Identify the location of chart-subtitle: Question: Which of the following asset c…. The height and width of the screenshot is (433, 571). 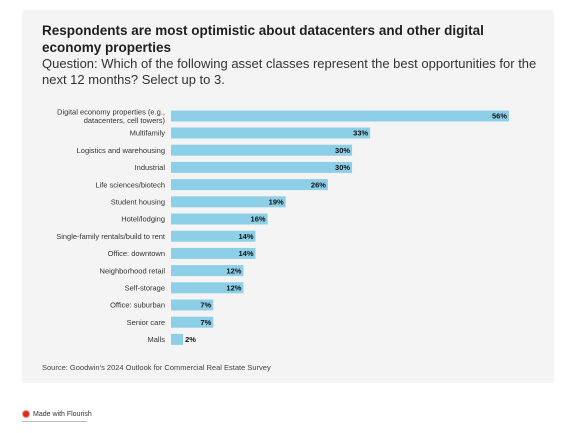
(289, 71).